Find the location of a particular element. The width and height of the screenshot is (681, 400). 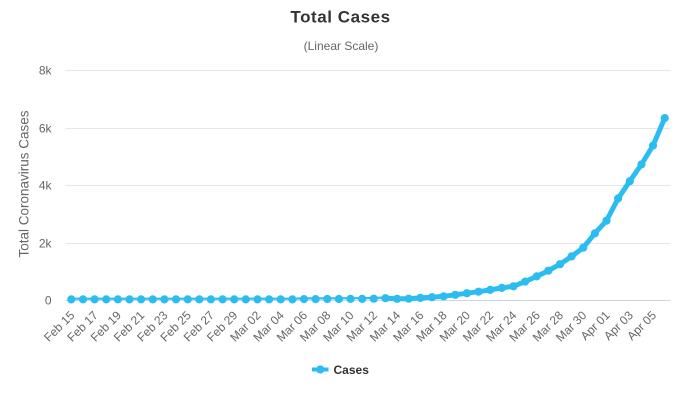

svg-text: 0 is located at coordinates (48, 301).